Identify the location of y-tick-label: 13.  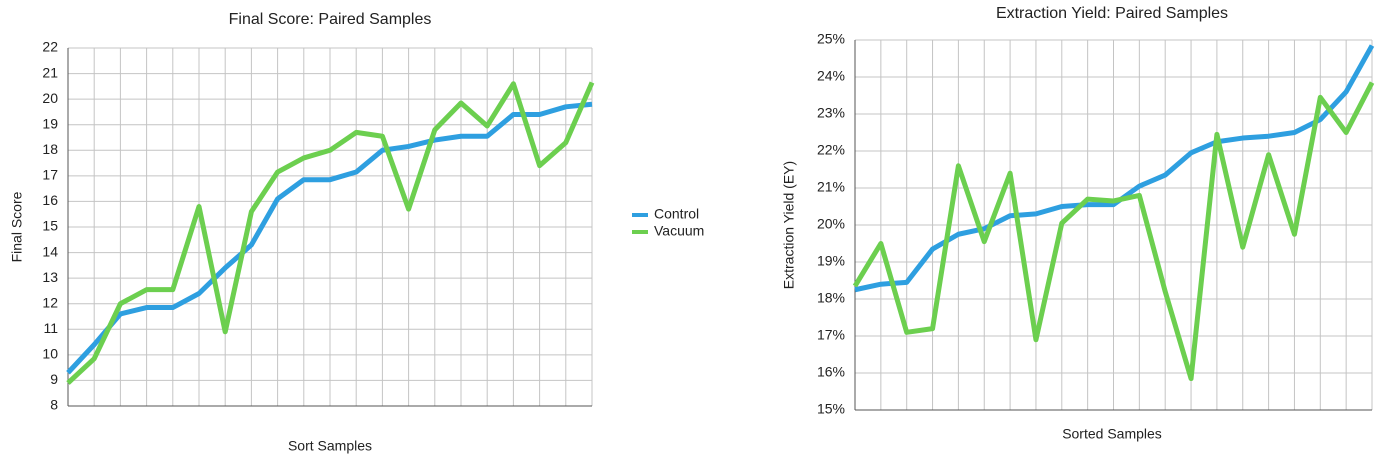
(50, 277).